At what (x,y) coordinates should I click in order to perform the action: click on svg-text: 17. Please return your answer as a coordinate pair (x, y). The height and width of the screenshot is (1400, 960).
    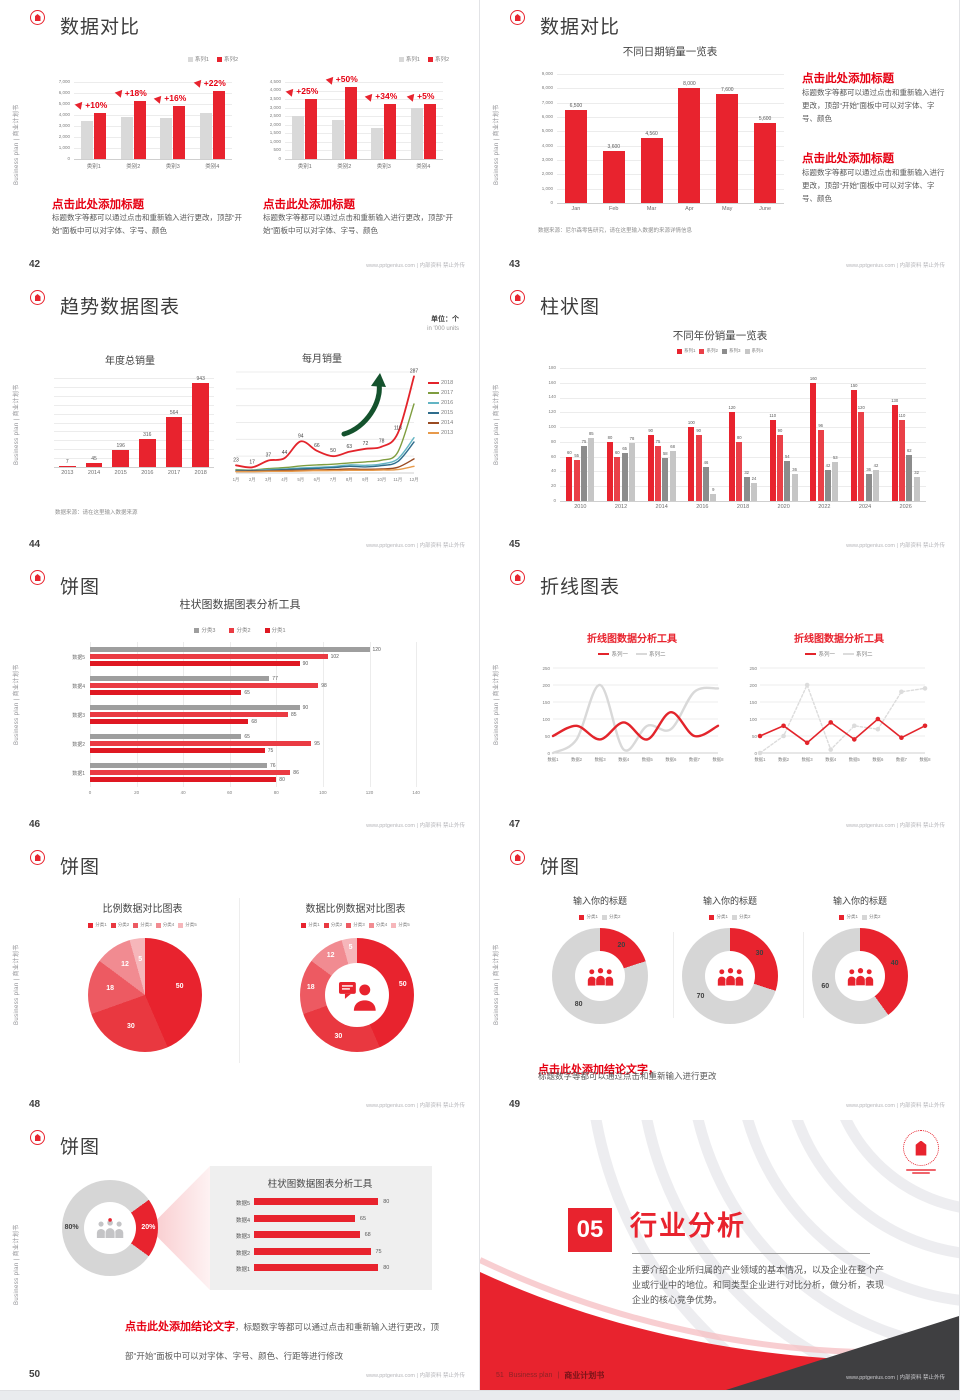
    Looking at the image, I should click on (252, 462).